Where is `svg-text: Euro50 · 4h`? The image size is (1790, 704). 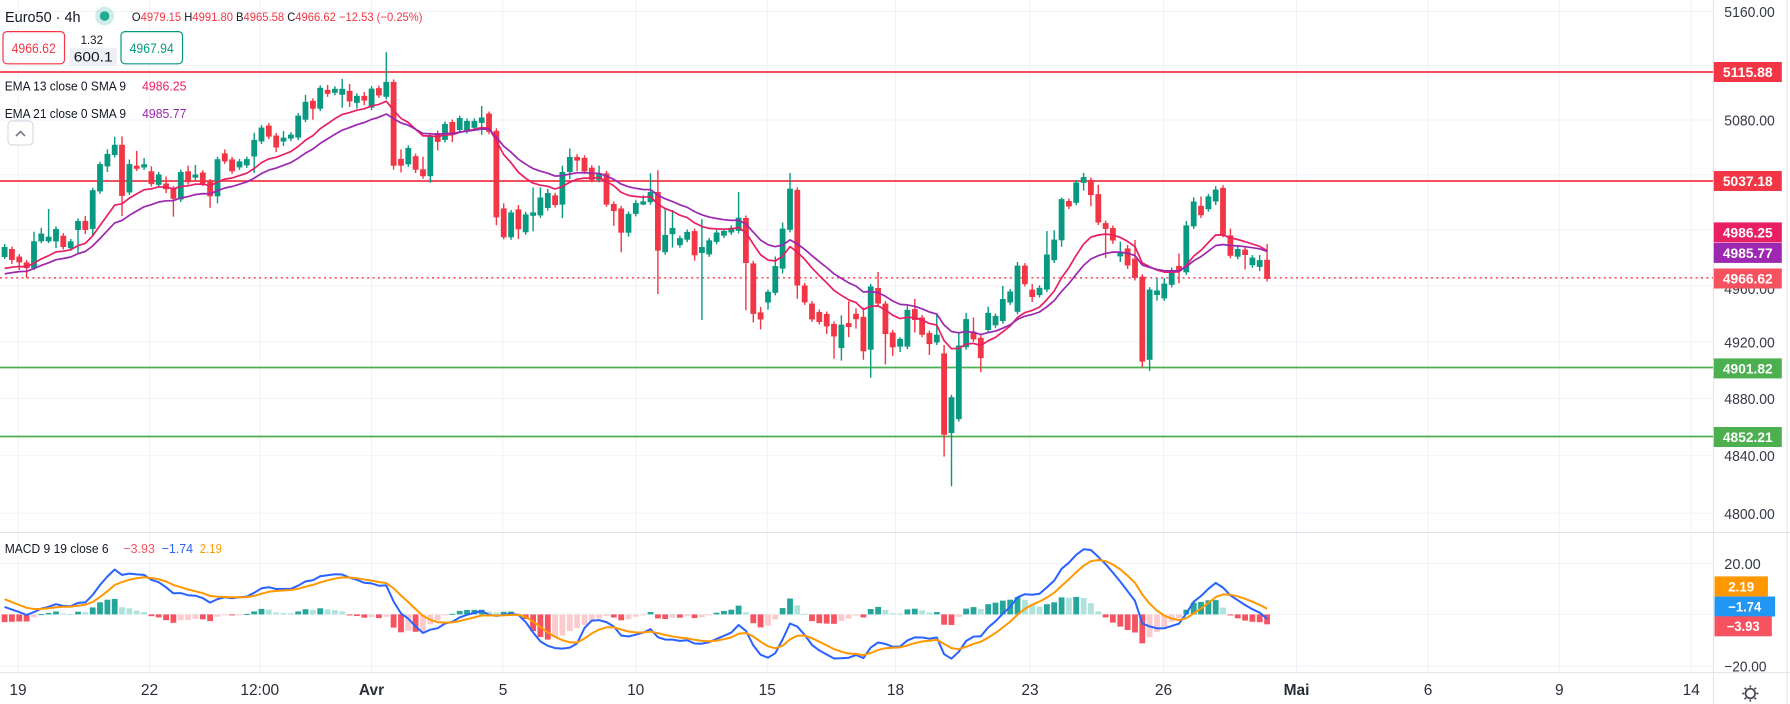
svg-text: Euro50 · 4h is located at coordinates (43, 17).